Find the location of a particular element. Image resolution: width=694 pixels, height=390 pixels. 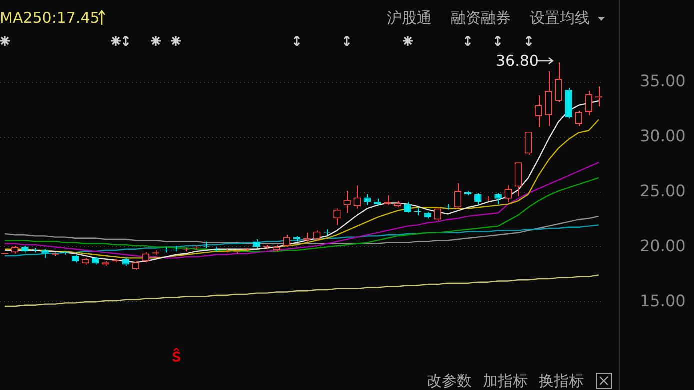

annotation: 36.80 is located at coordinates (517, 61).